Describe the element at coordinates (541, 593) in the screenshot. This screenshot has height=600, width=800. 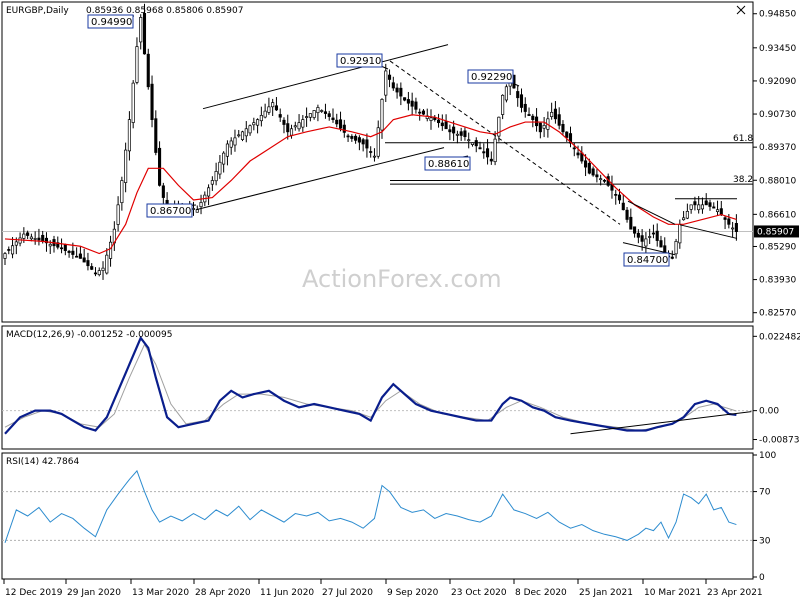
I see `date-axis-label: 8 Dec 2020` at that location.